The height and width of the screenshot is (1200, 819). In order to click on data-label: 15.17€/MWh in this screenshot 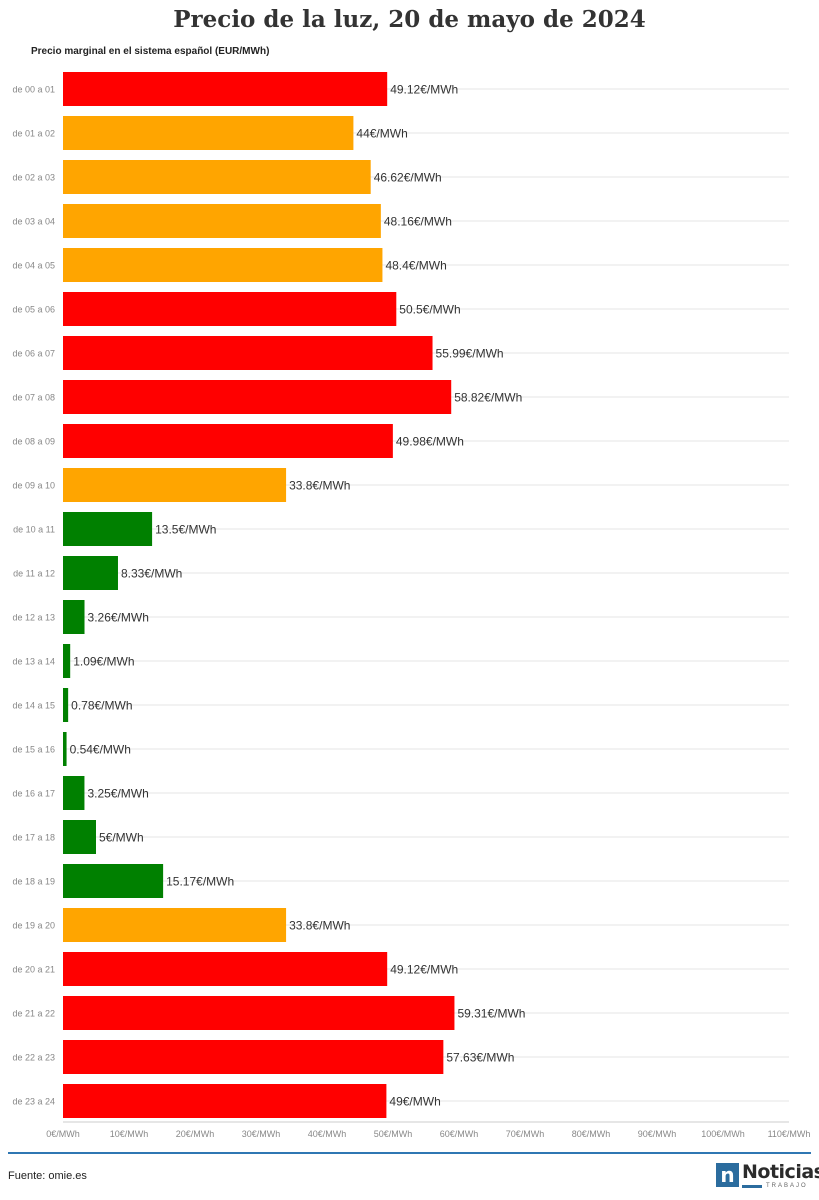, I will do `click(200, 882)`.